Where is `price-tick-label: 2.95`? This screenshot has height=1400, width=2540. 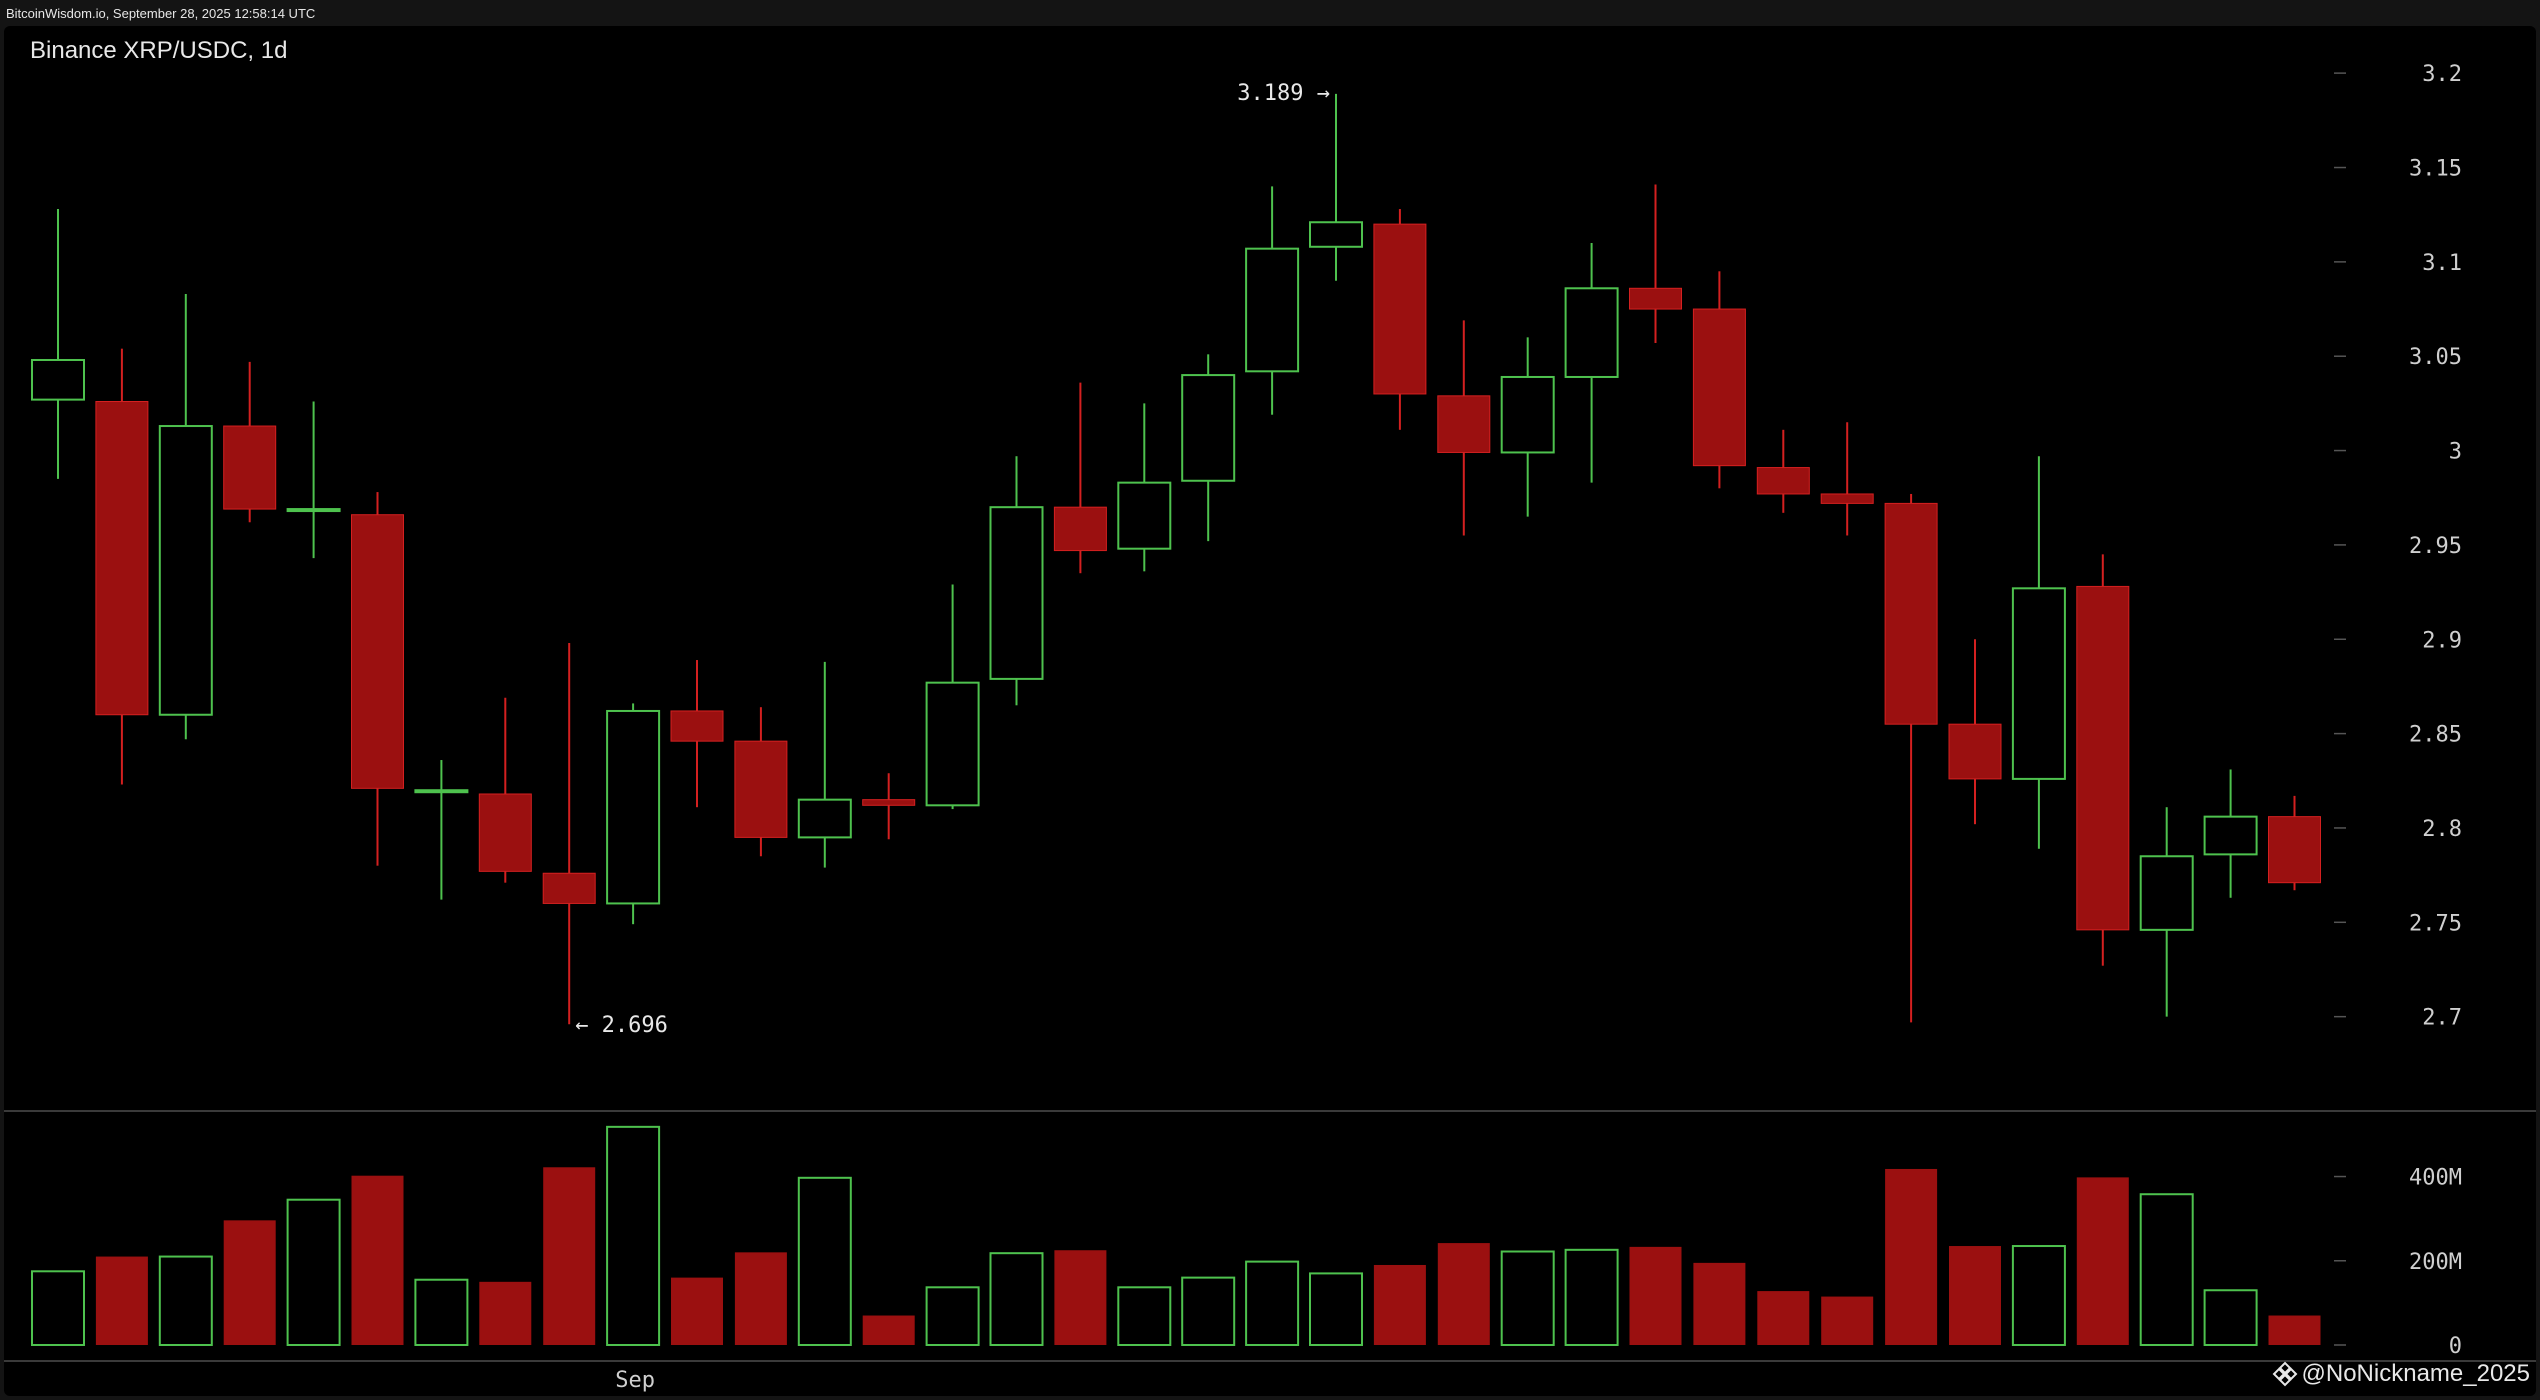
price-tick-label: 2.95 is located at coordinates (2435, 546).